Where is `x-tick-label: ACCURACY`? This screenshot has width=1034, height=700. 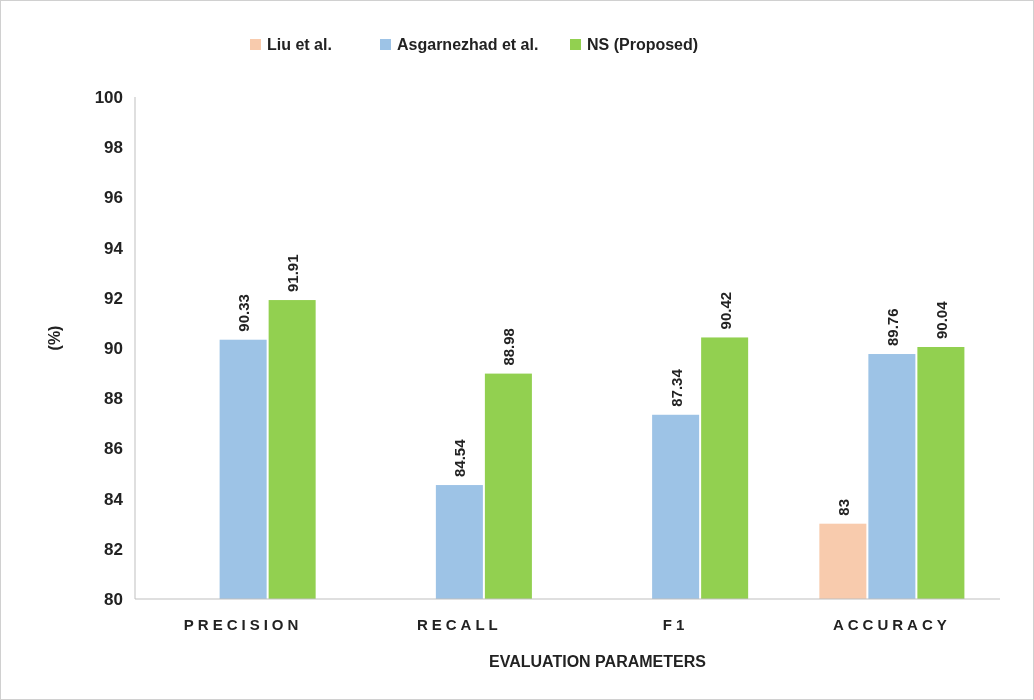 x-tick-label: ACCURACY is located at coordinates (891, 624).